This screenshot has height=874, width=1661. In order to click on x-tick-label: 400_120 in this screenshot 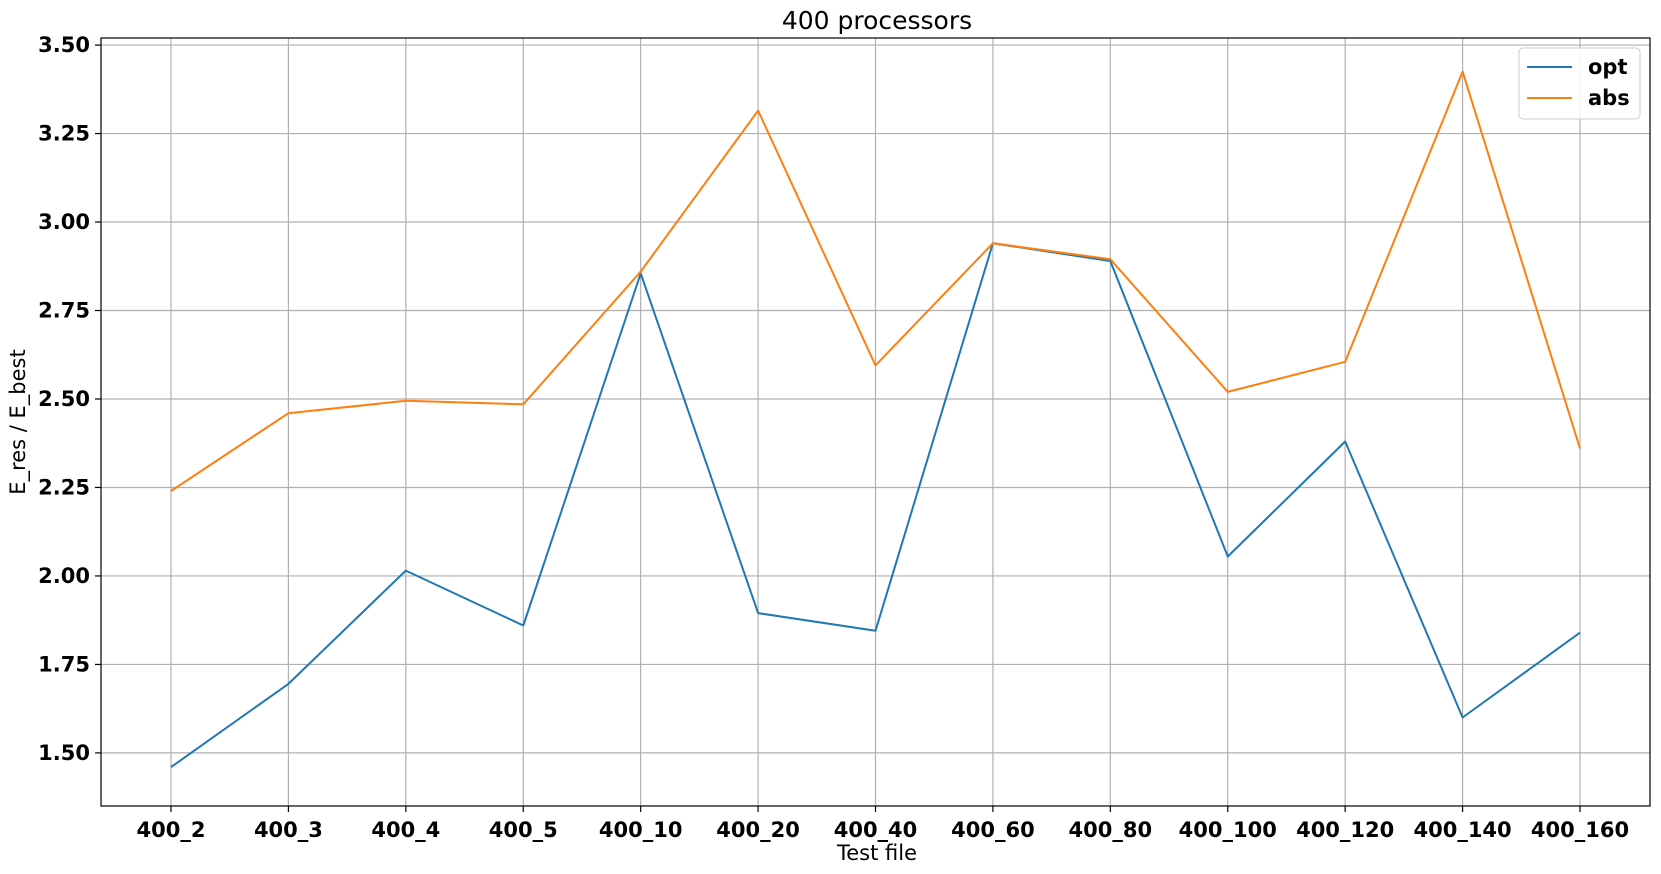, I will do `click(1345, 830)`.